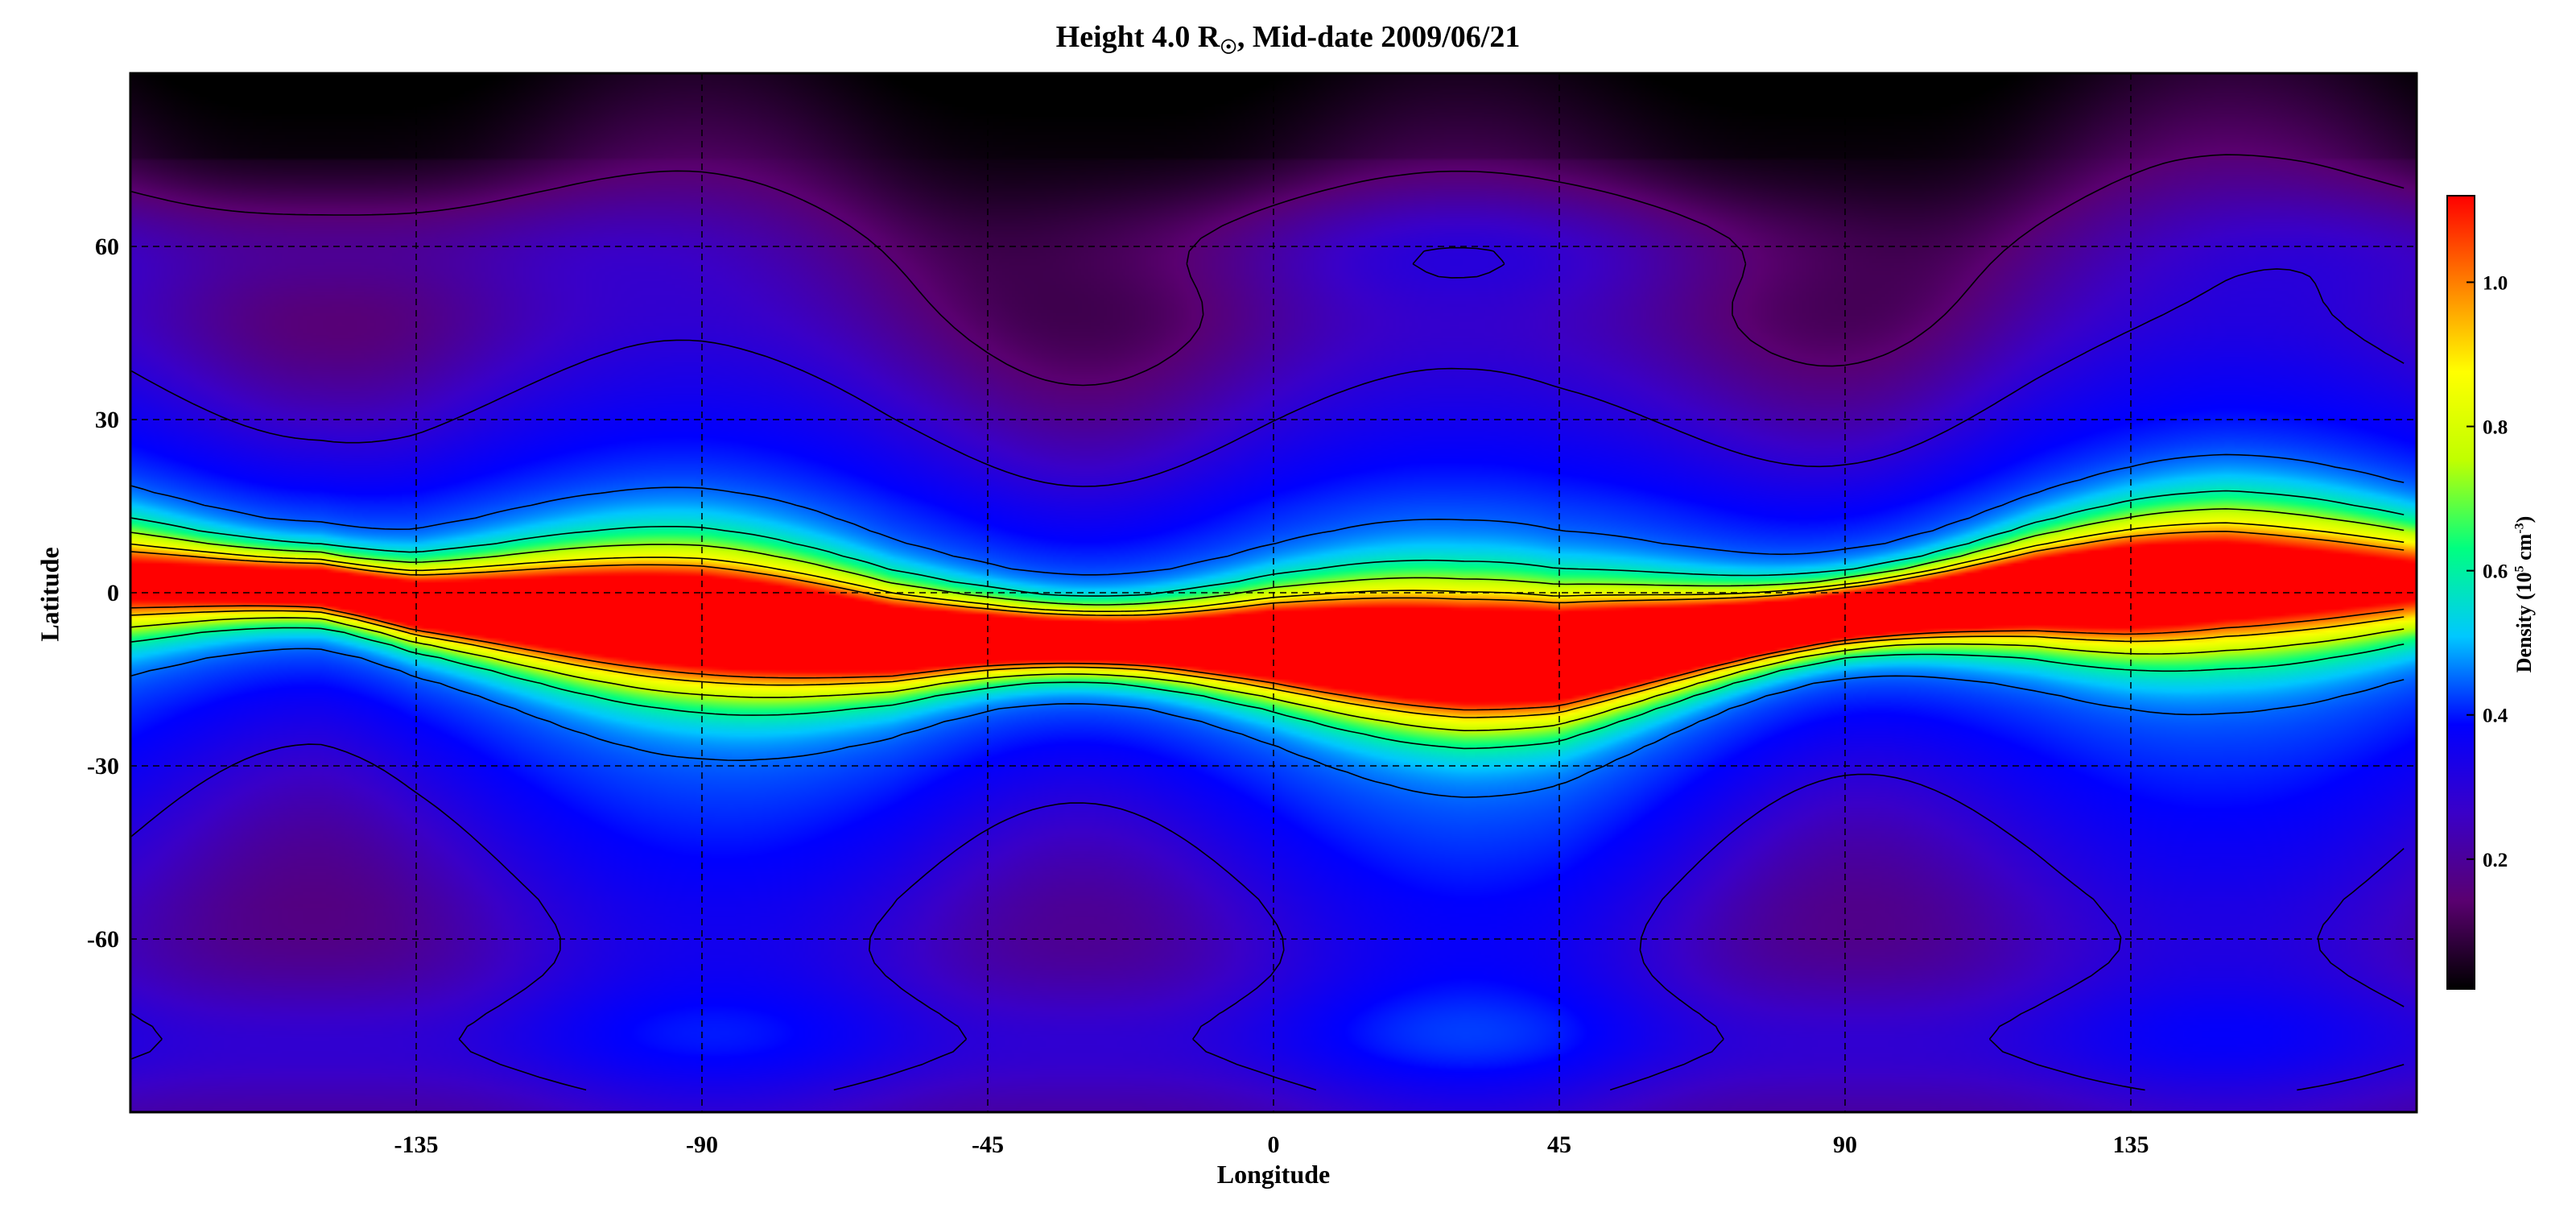  I want to click on colorbar-tick-label: 1.0, so click(2495, 283).